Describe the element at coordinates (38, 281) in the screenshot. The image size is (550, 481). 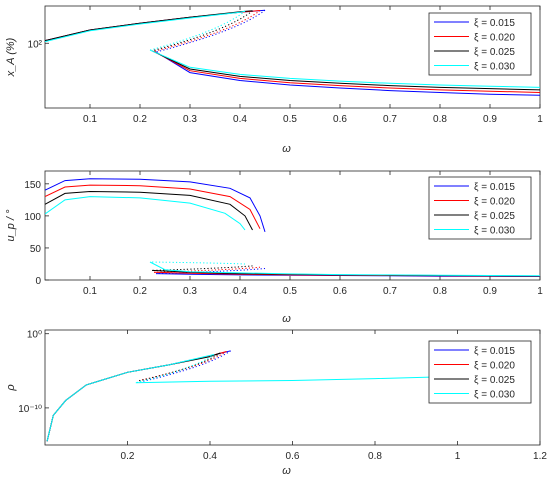
I see `y-tick-label: 0` at that location.